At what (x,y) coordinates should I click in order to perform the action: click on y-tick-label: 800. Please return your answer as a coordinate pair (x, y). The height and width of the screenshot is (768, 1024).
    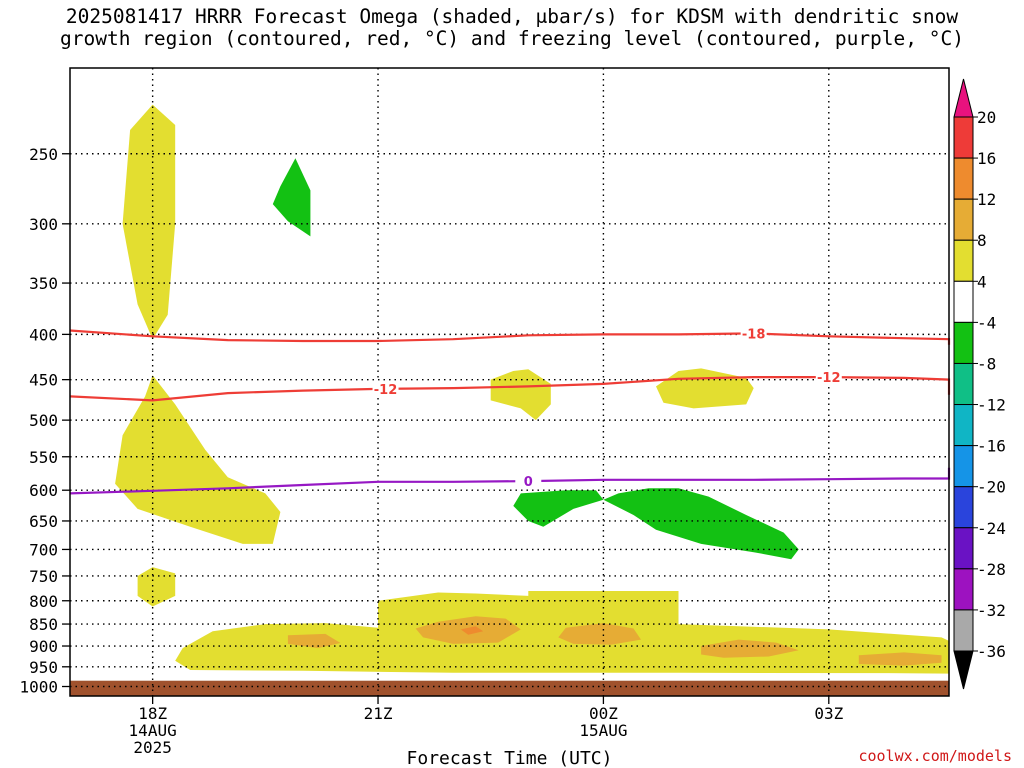
    Looking at the image, I should click on (43, 601).